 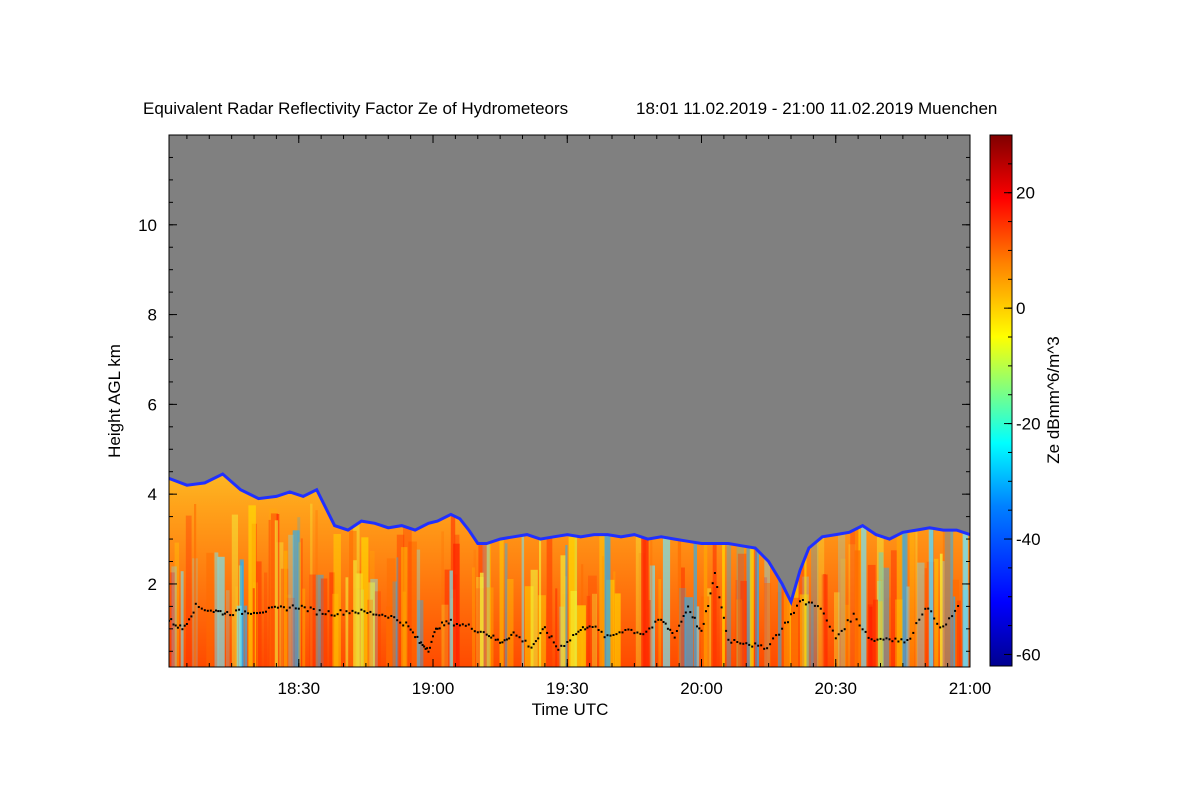 What do you see at coordinates (152, 315) in the screenshot?
I see `y-tick-label: 8` at bounding box center [152, 315].